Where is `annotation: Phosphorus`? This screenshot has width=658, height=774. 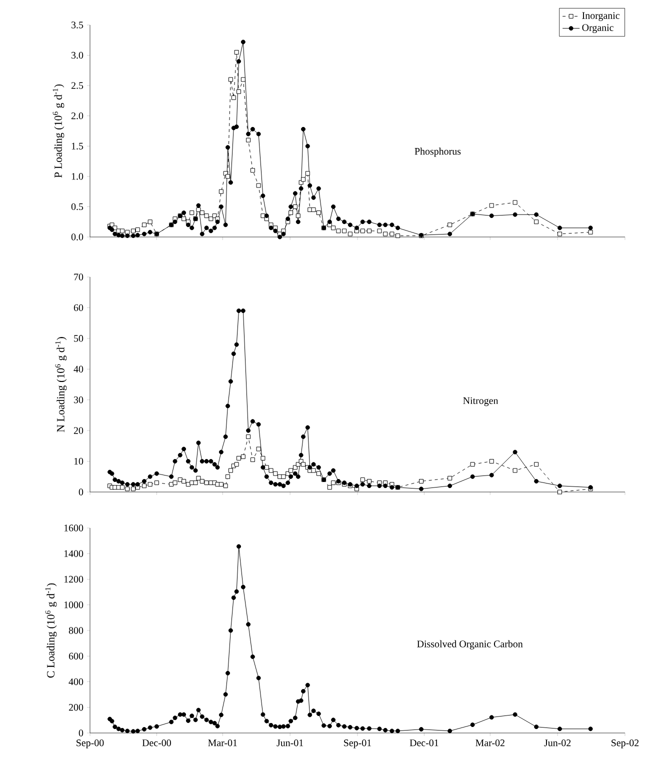
annotation: Phosphorus is located at coordinates (437, 152).